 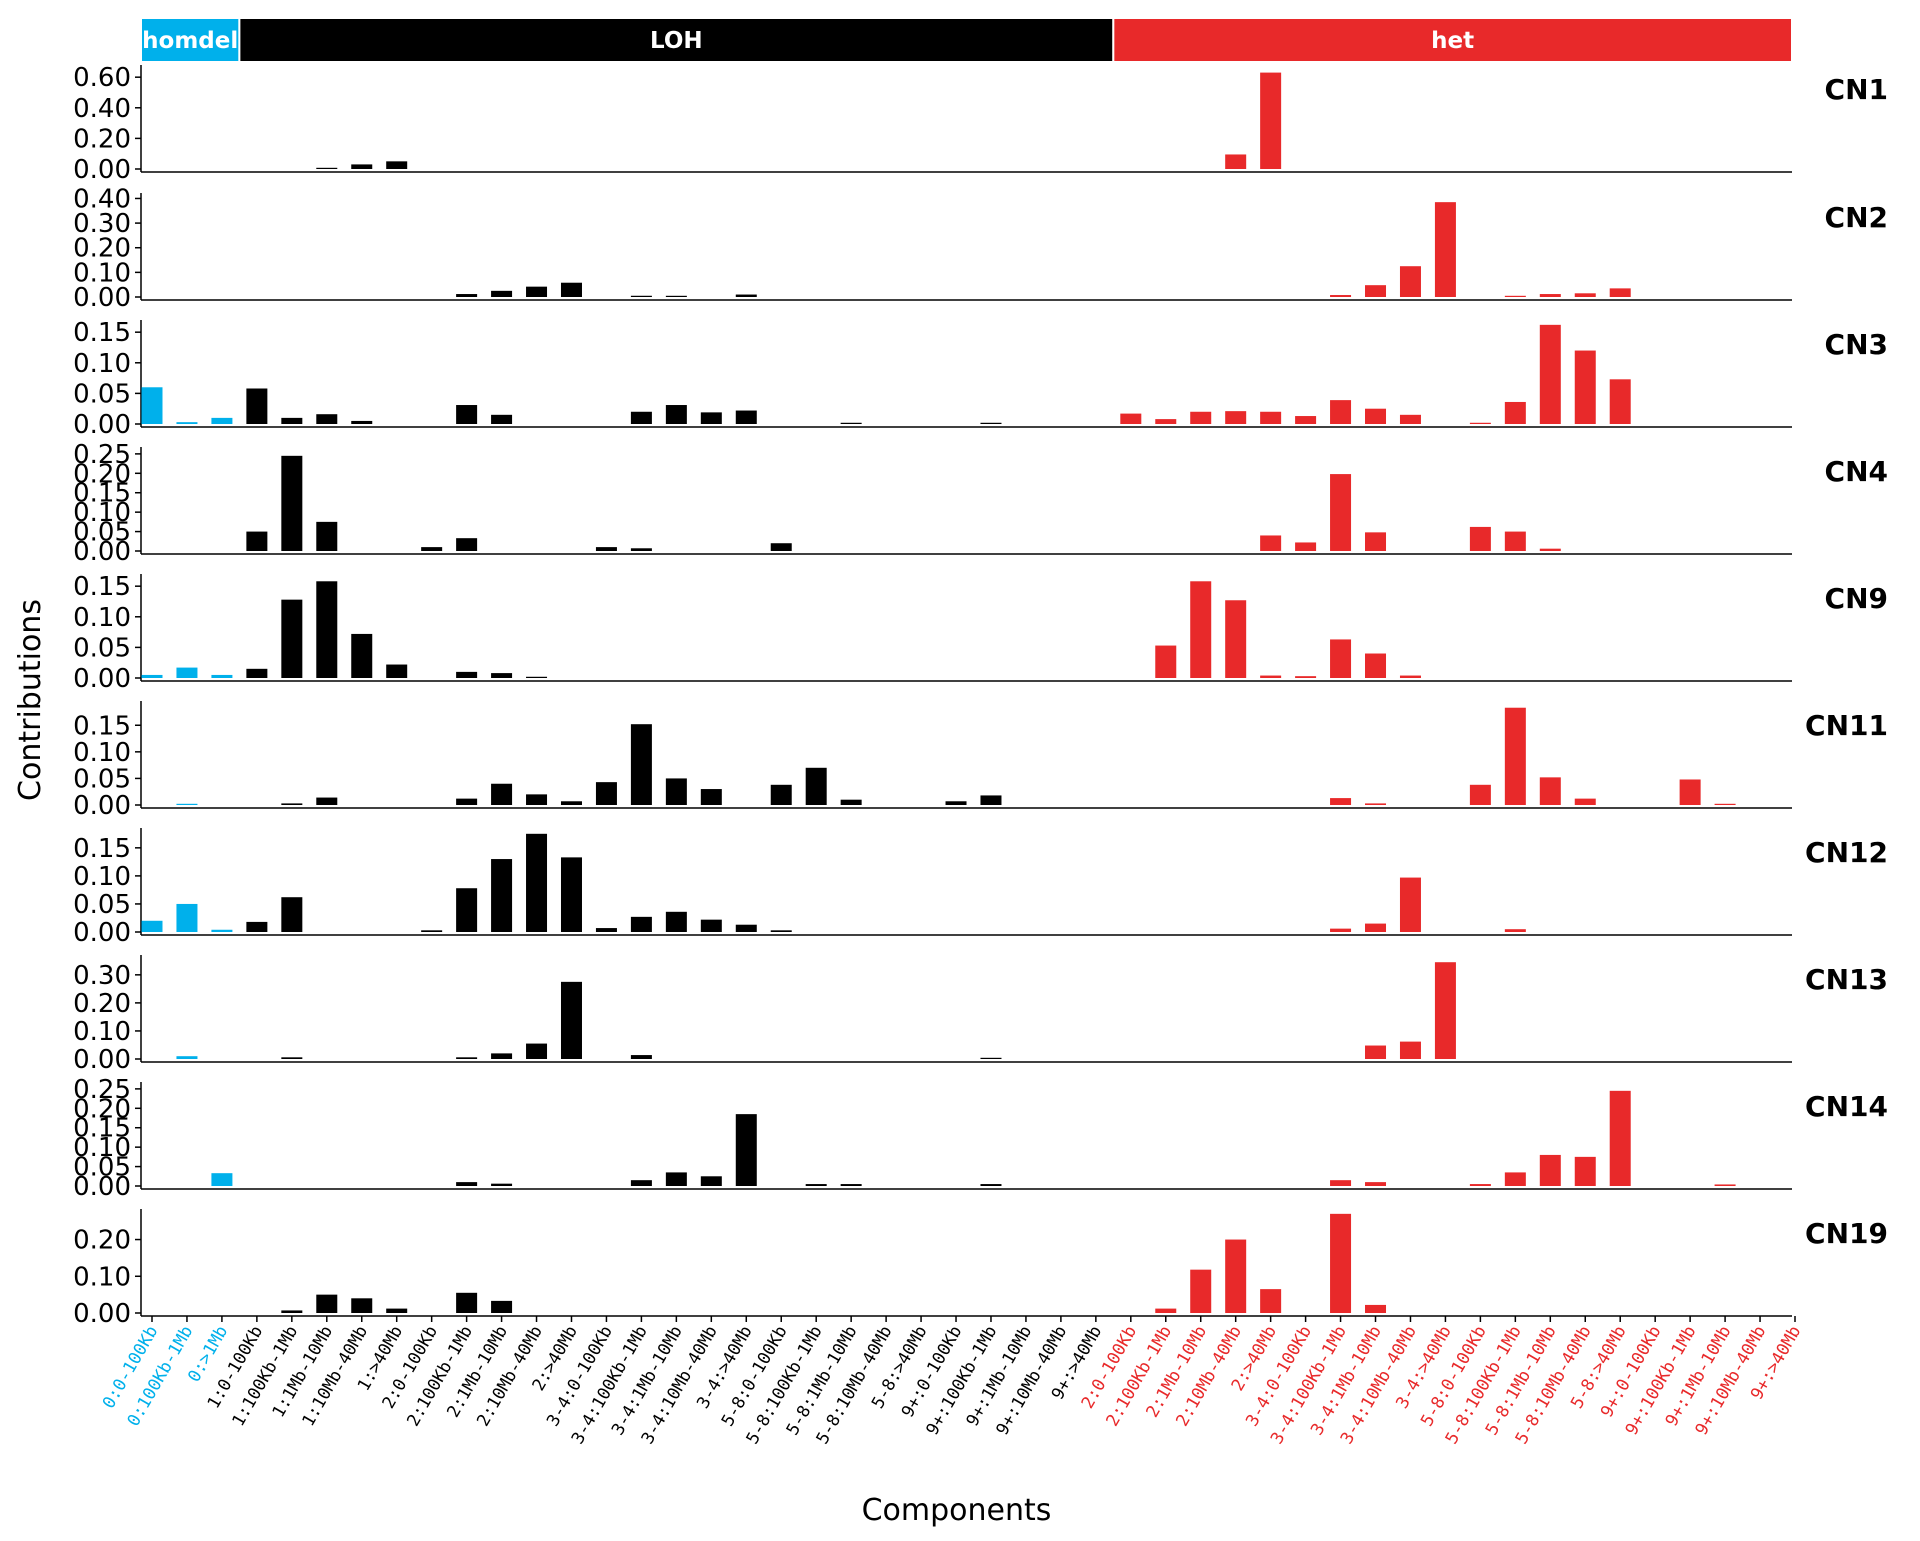 I want to click on group-strip-LOH, so click(x=676, y=40).